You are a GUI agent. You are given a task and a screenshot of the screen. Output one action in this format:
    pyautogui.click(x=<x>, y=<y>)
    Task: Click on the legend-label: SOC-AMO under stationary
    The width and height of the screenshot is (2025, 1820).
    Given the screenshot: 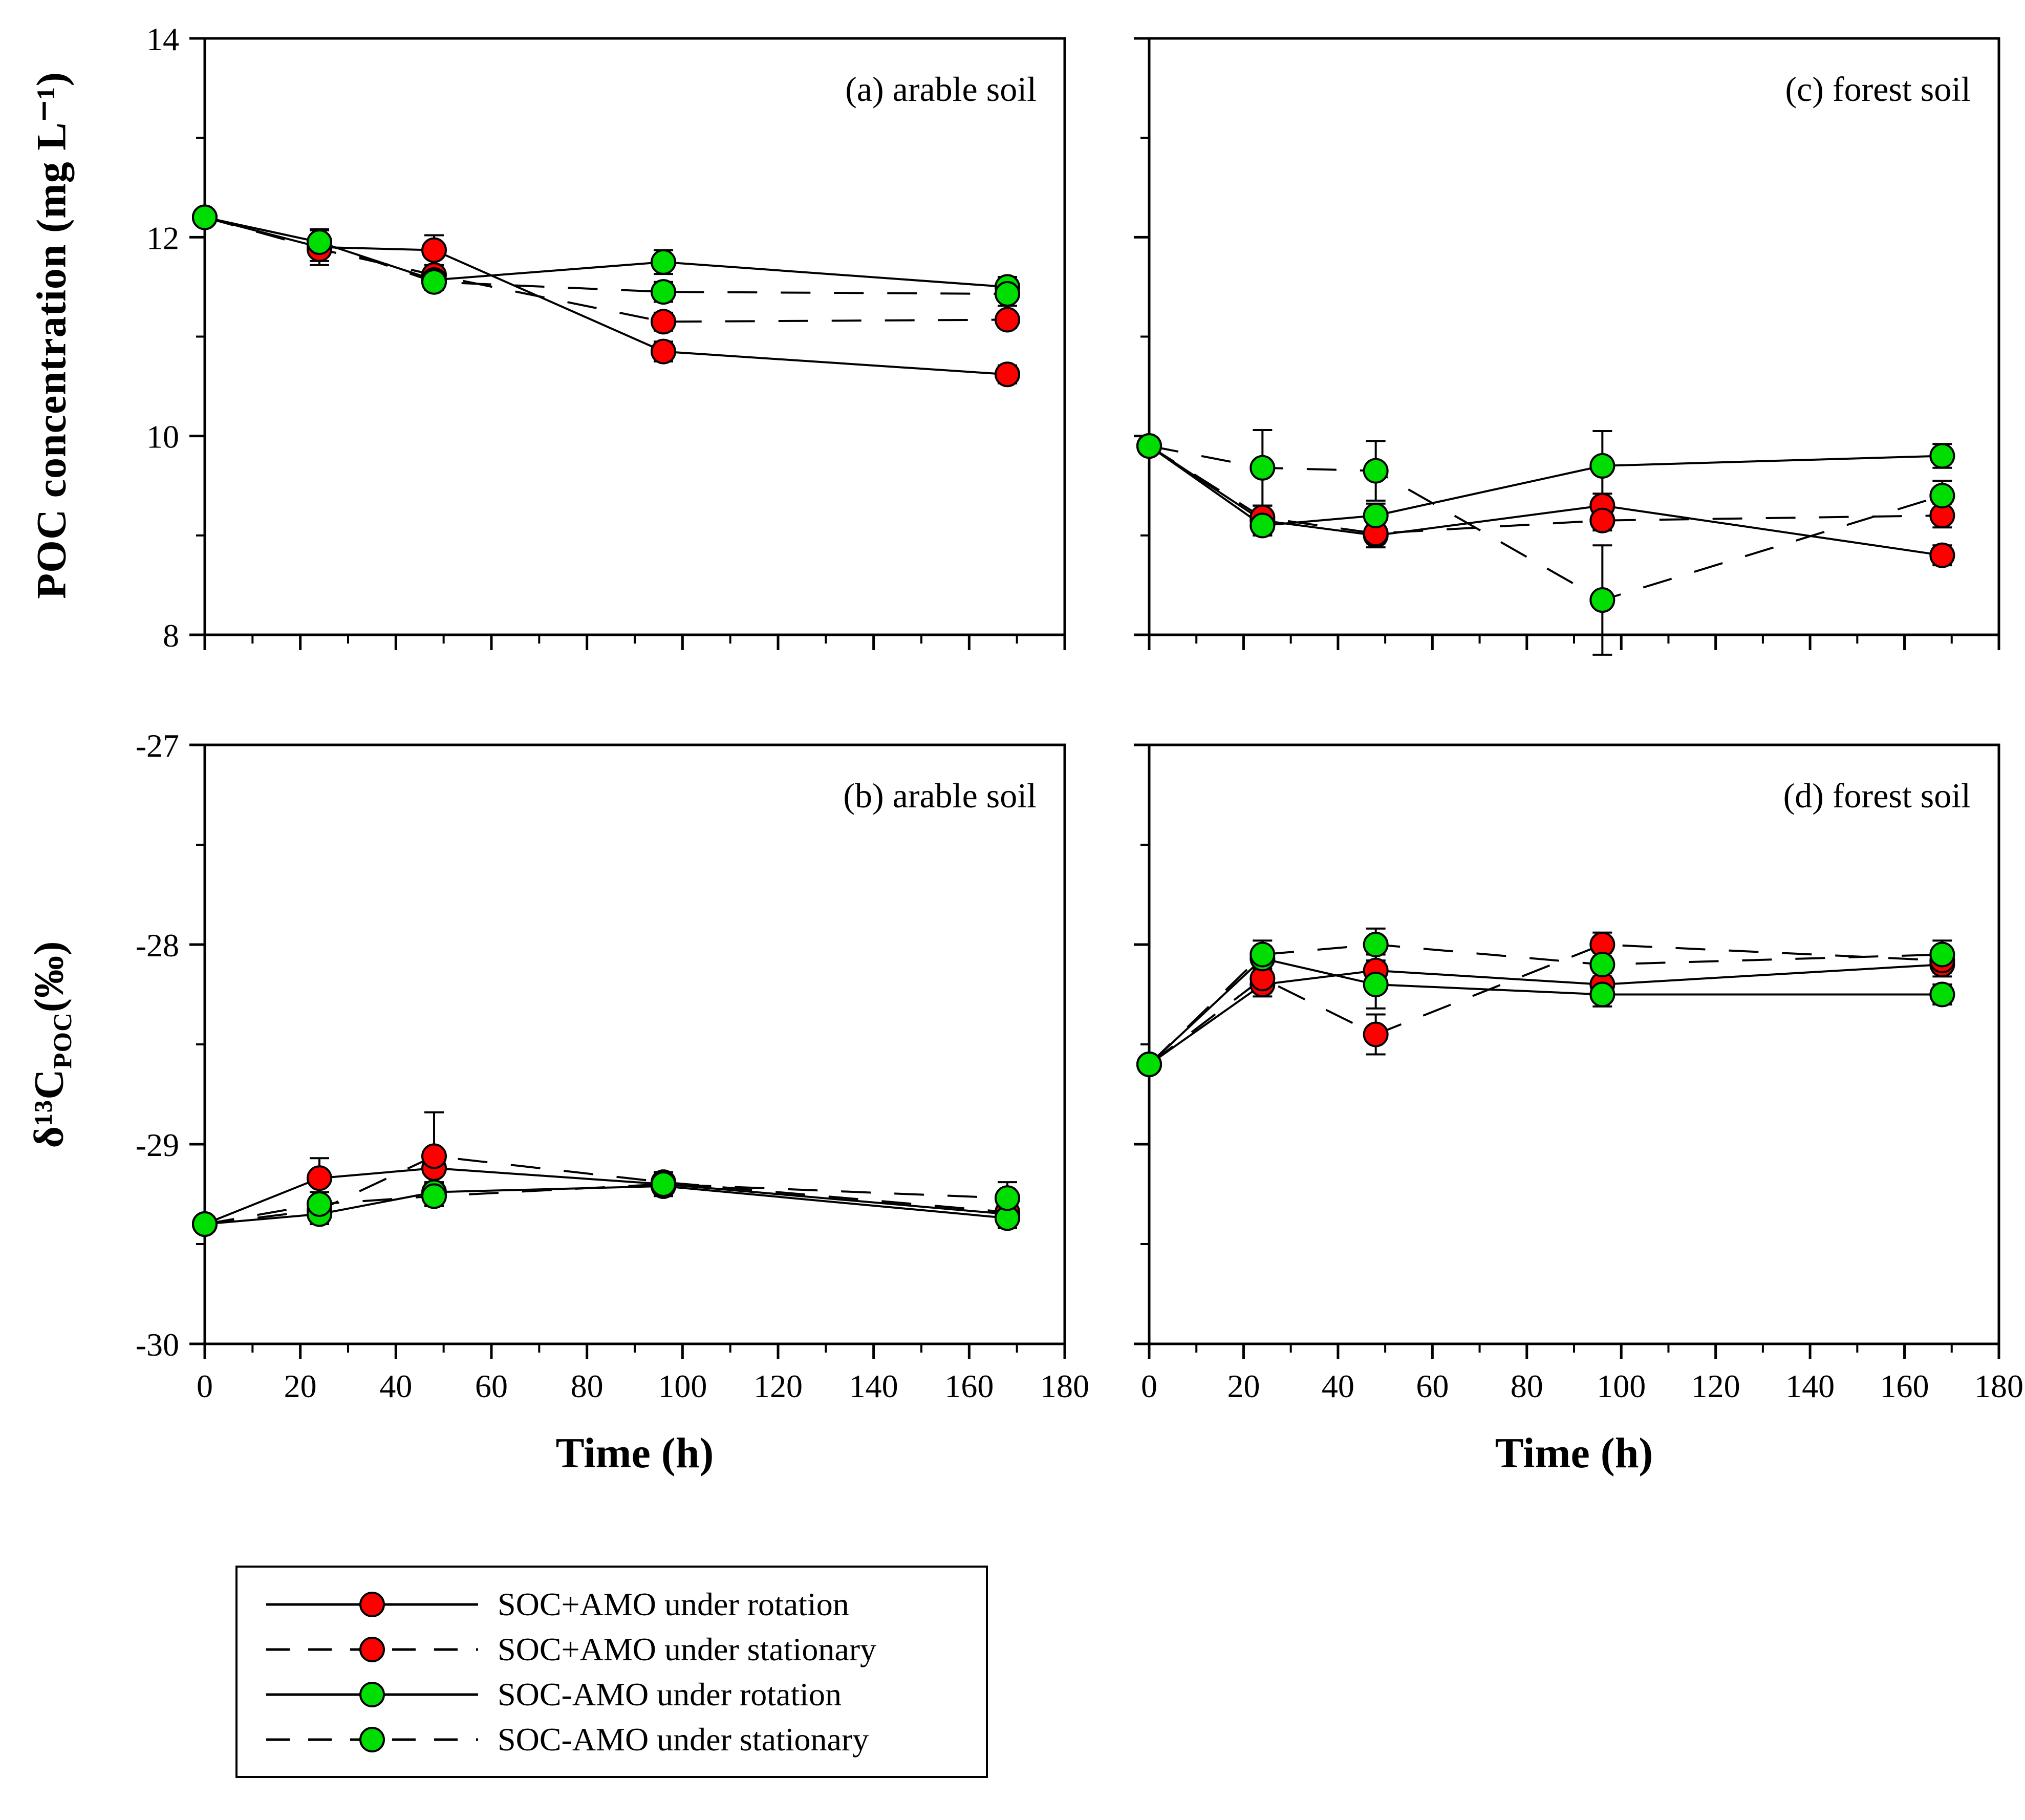 What is the action you would take?
    pyautogui.click(x=684, y=1739)
    